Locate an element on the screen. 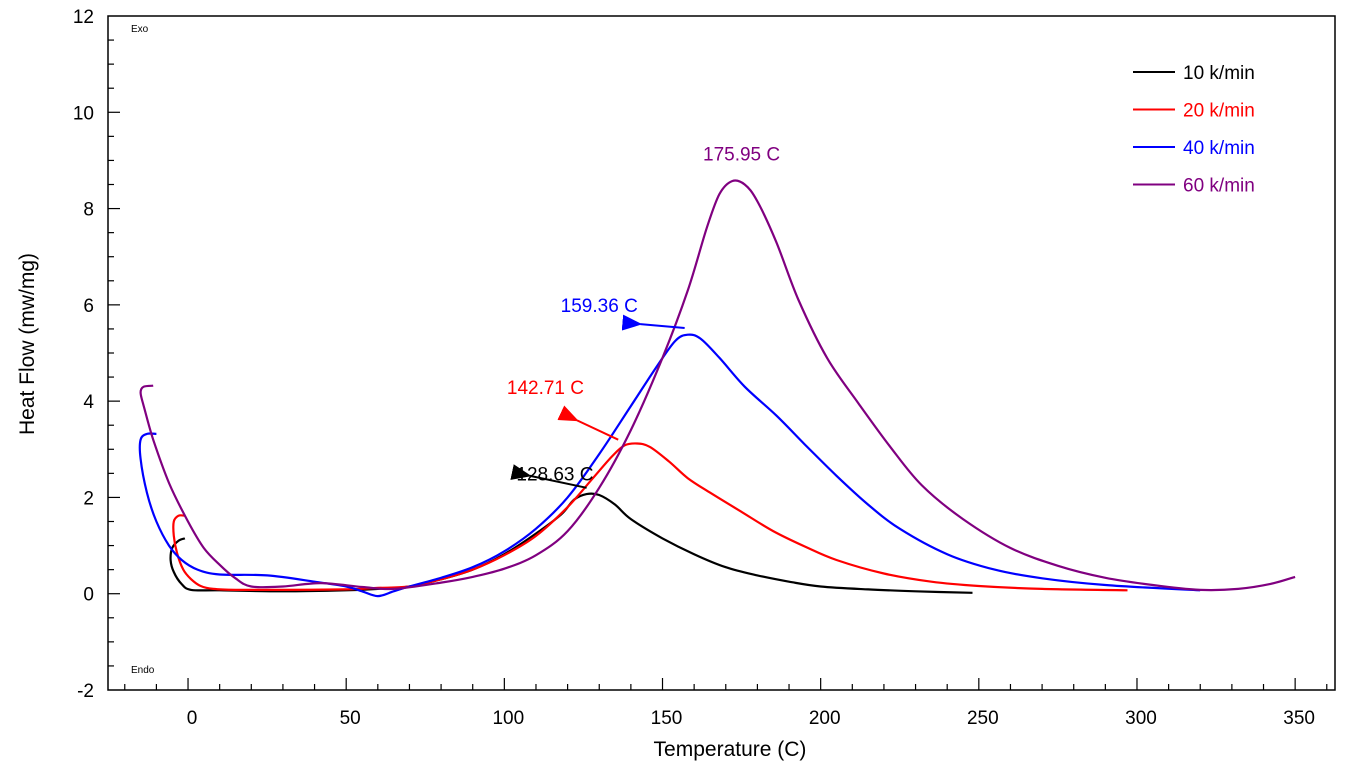  x-tick-label: 150 is located at coordinates (667, 718).